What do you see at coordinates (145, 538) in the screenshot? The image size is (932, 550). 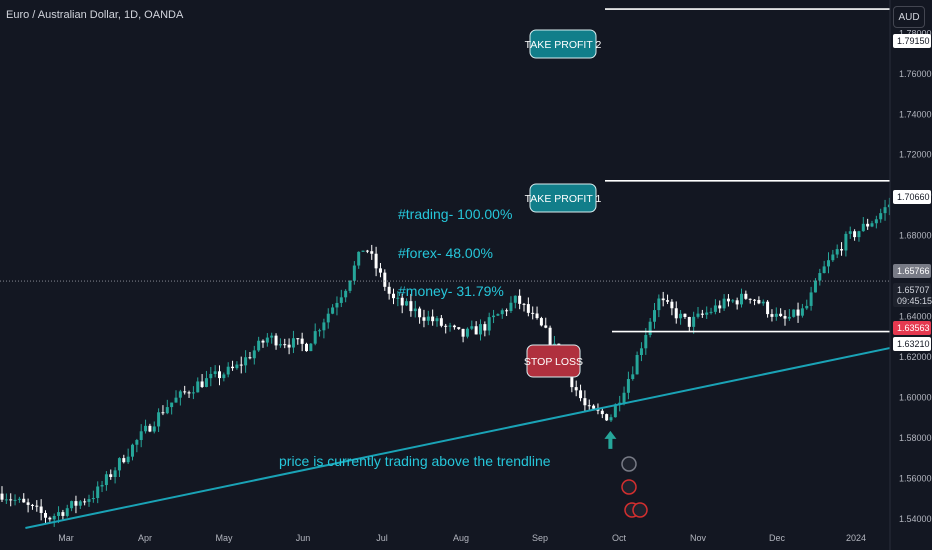 I see `x-tick-label: Apr` at bounding box center [145, 538].